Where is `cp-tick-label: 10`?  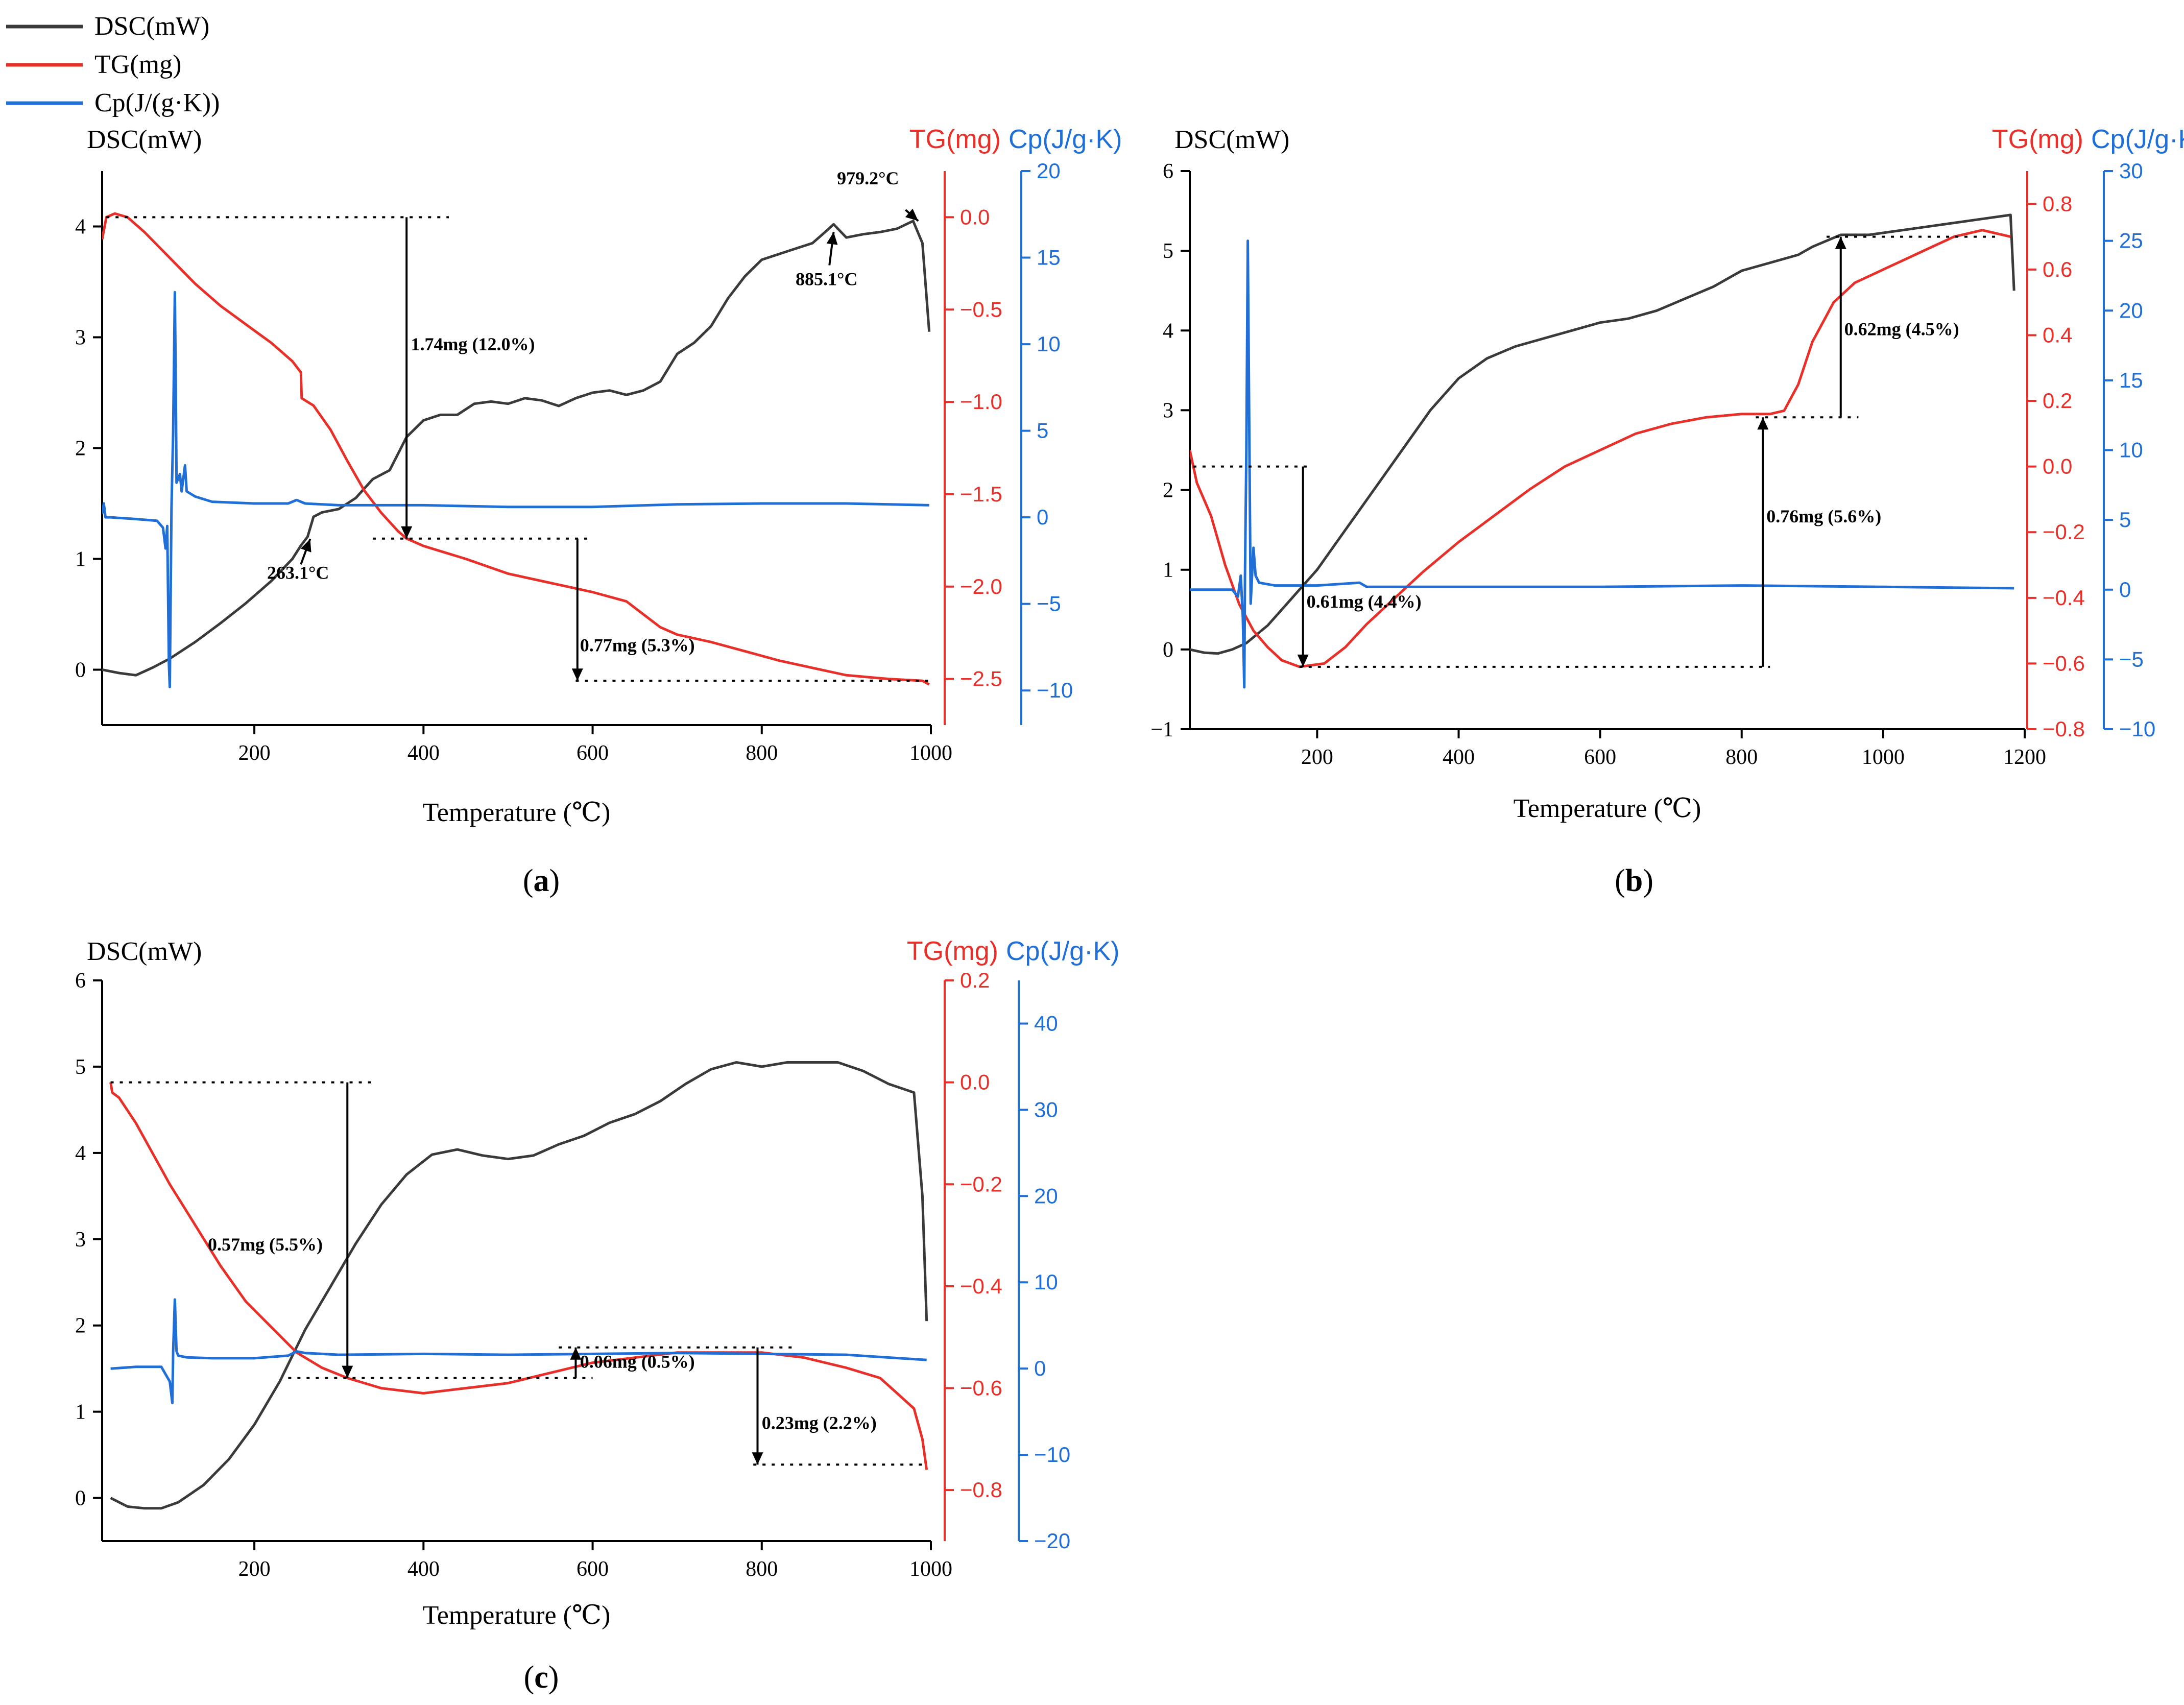
cp-tick-label: 10 is located at coordinates (1049, 344).